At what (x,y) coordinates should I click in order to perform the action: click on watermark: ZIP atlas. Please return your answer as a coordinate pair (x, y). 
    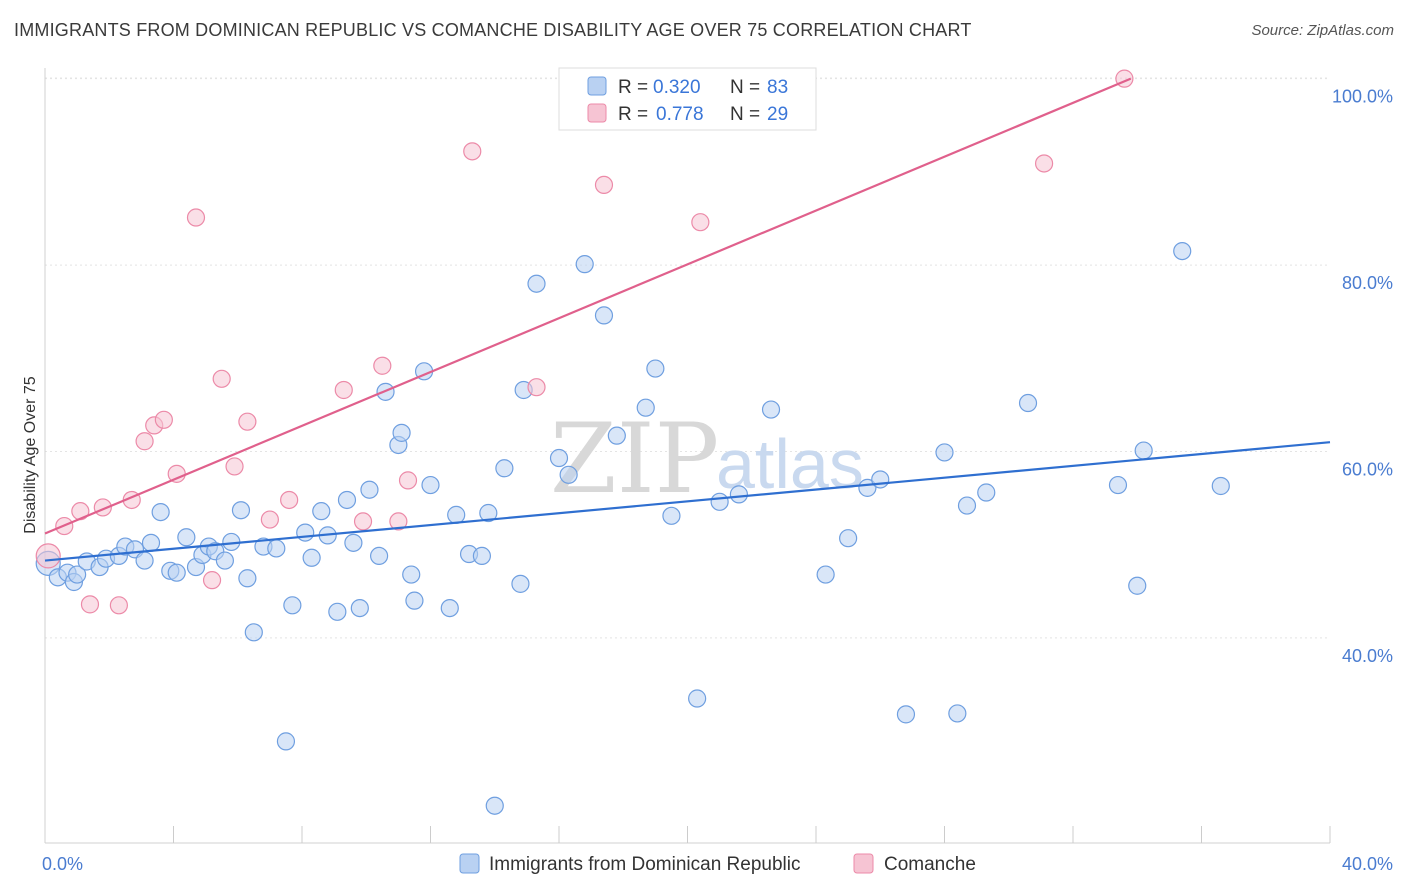
    Looking at the image, I should click on (707, 459).